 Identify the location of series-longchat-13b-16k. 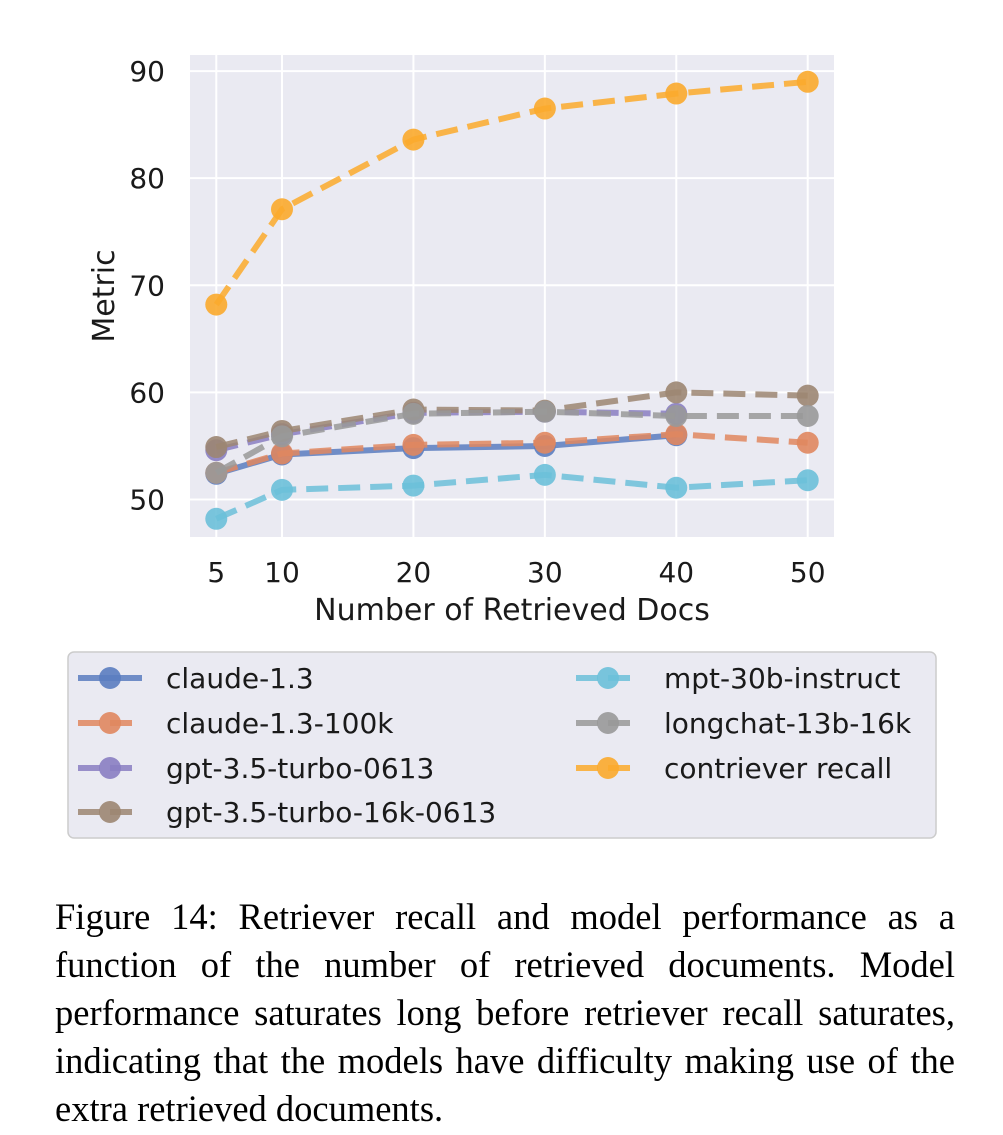
(512, 442).